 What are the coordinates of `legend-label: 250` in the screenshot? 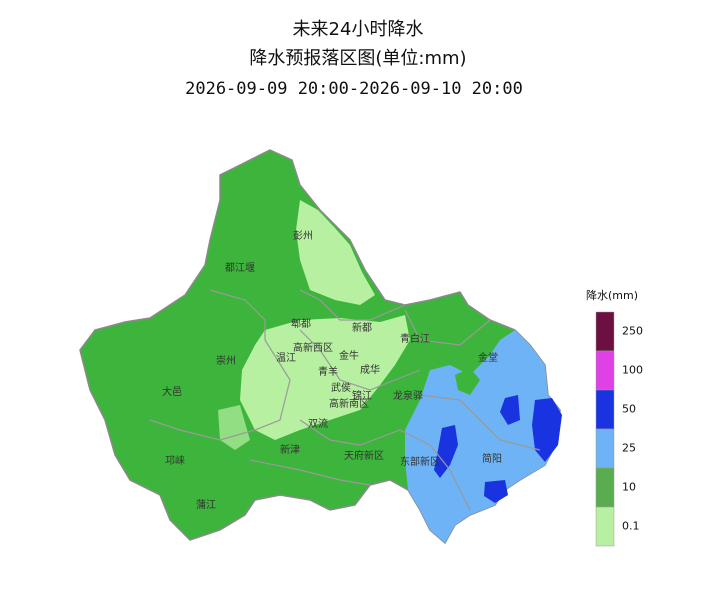 It's located at (632, 331).